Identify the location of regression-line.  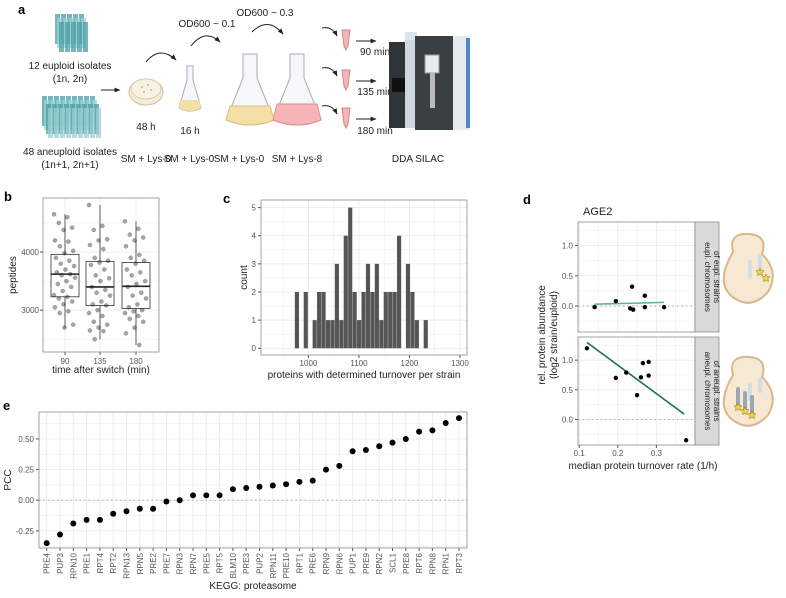
(629, 303).